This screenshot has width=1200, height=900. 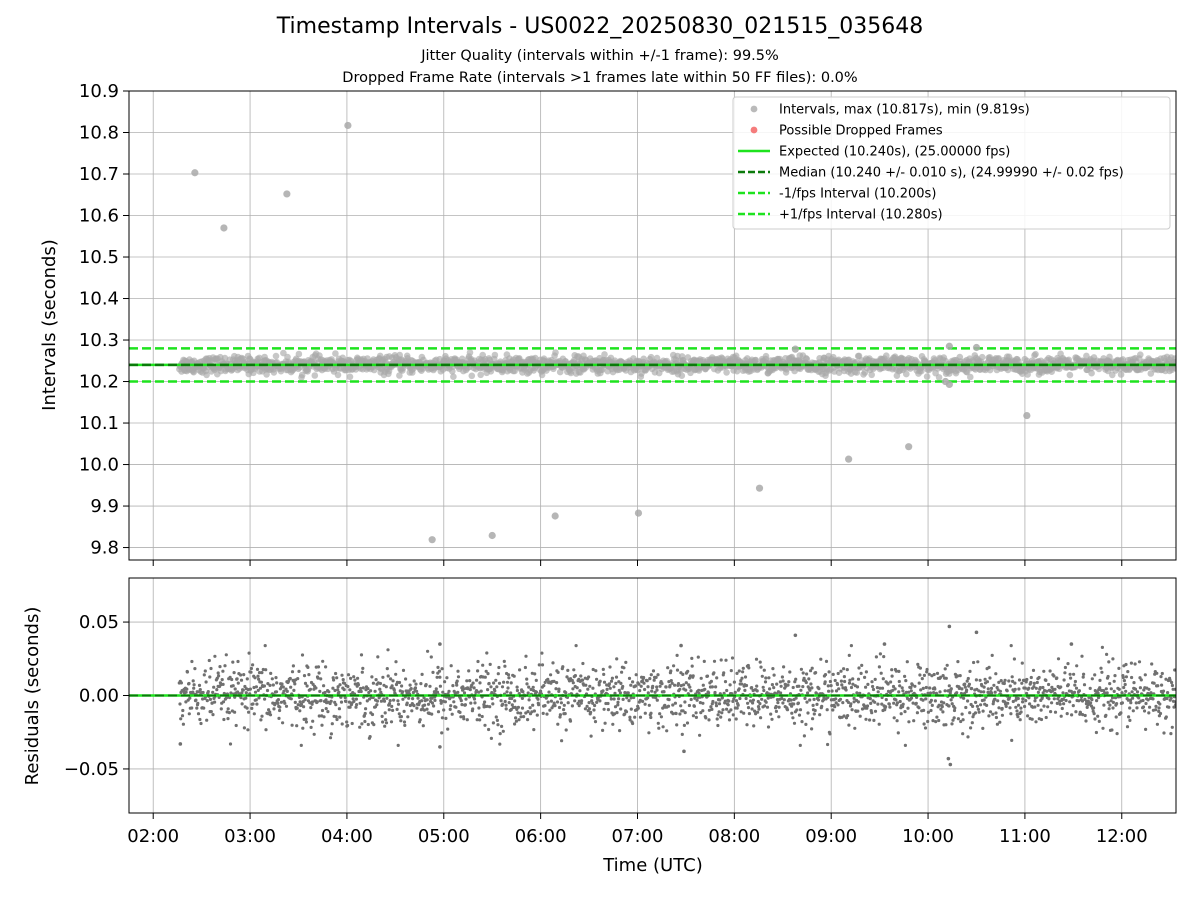 What do you see at coordinates (492, 535) in the screenshot?
I see `interval-outlier` at bounding box center [492, 535].